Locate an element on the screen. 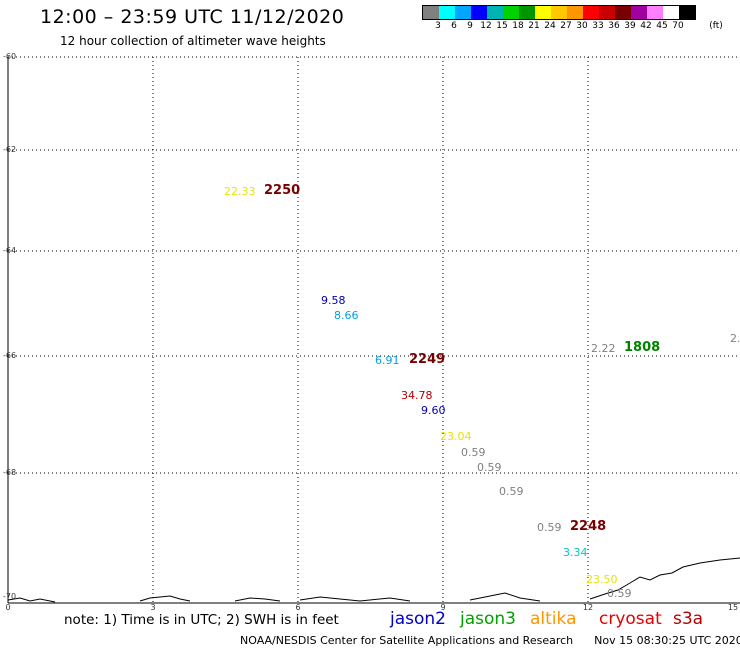 Image resolution: width=740 pixels, height=650 pixels. legend-tick: 9 is located at coordinates (470, 26).